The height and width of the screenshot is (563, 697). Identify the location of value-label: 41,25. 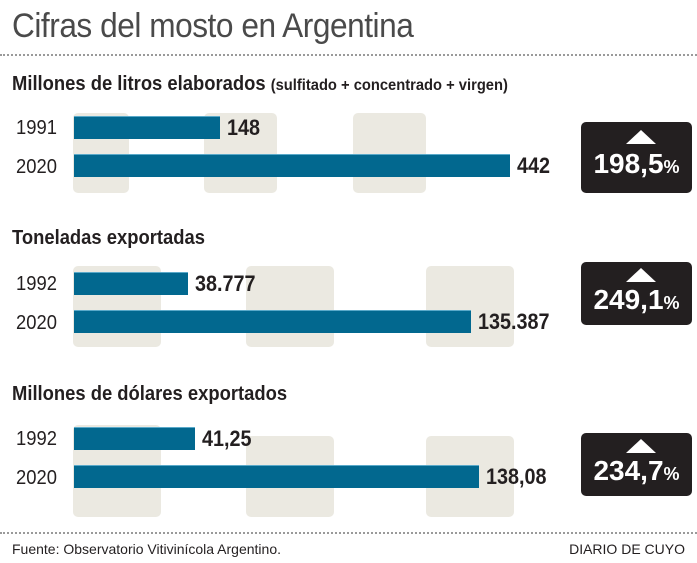
(227, 438).